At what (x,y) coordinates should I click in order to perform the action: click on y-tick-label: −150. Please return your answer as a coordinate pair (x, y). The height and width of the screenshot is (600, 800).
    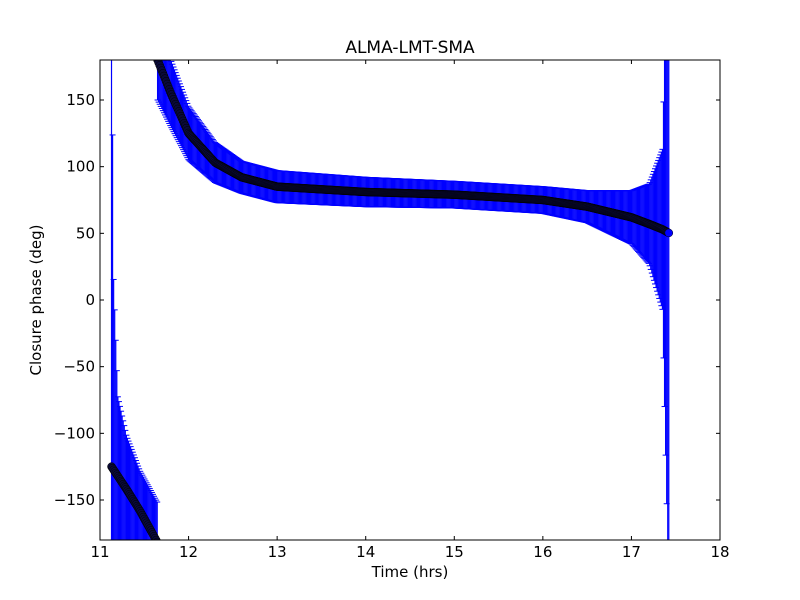
    Looking at the image, I should click on (74, 500).